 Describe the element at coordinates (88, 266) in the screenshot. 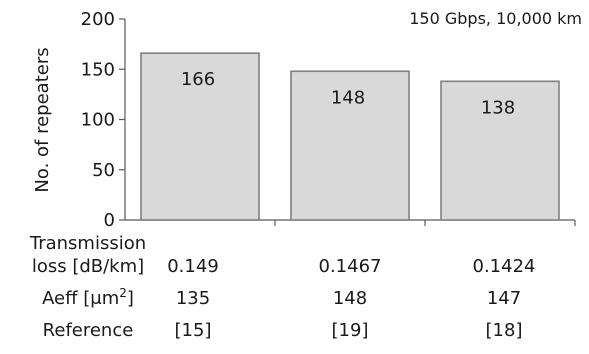

I see `transmission-loss-label-line2: loss [dB/km]` at that location.